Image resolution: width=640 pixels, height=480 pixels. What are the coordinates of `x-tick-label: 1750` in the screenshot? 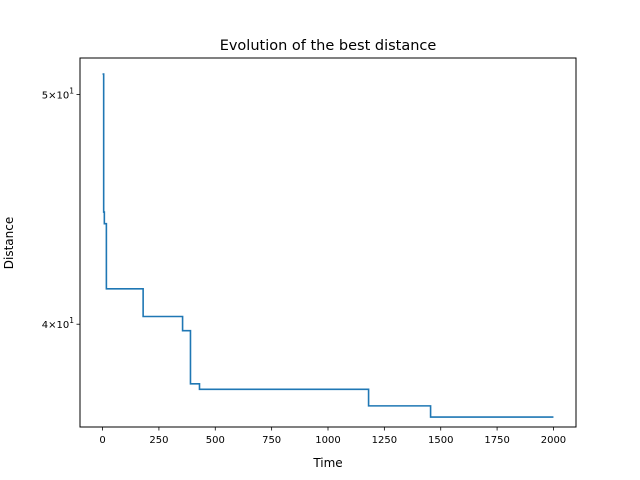 It's located at (496, 440).